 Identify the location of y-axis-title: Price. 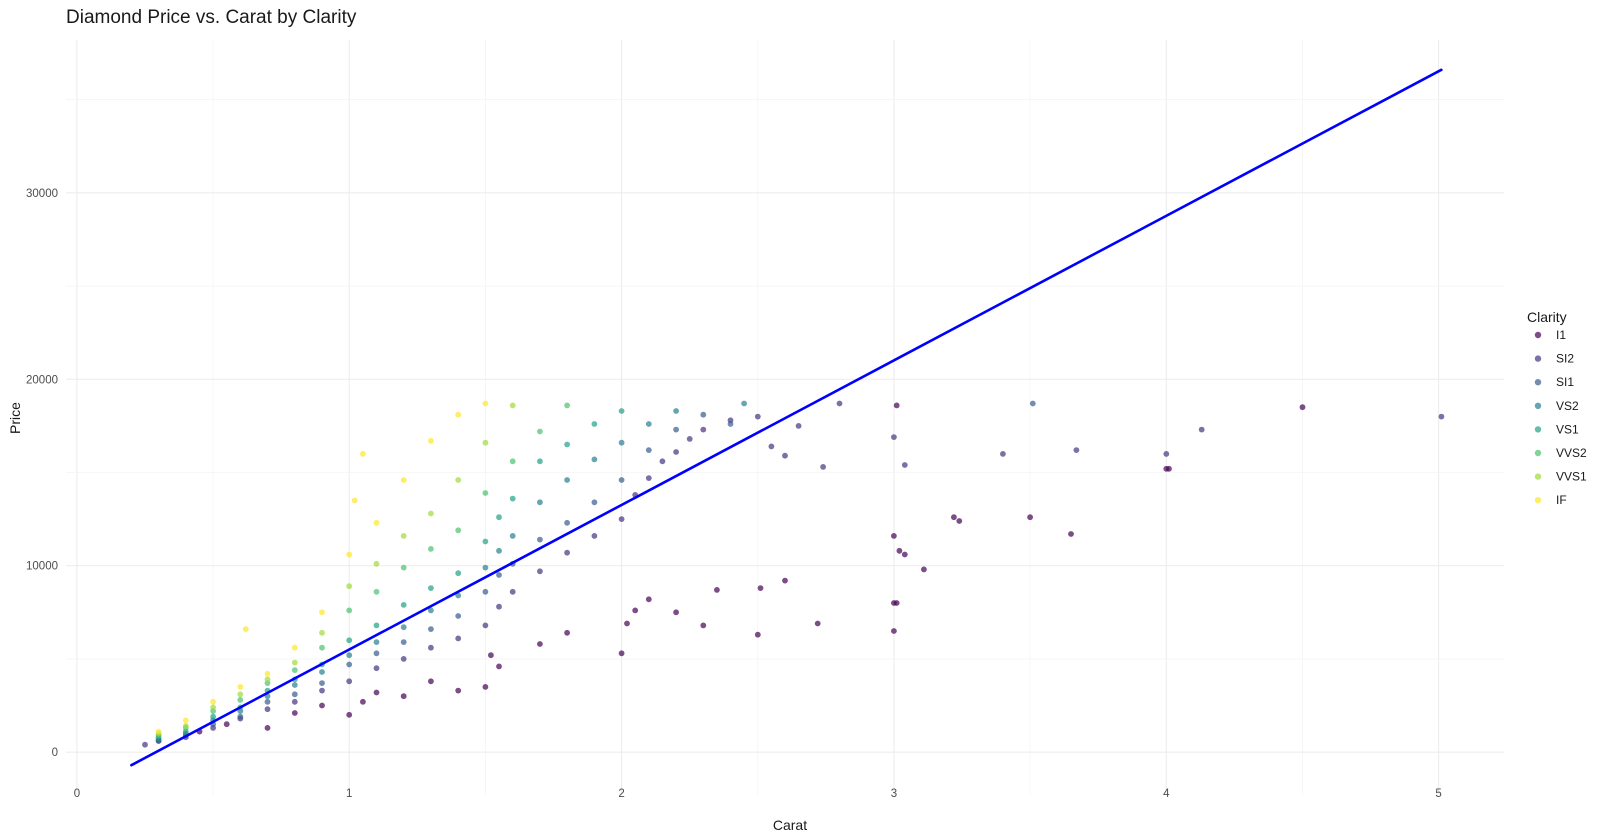
(15, 418).